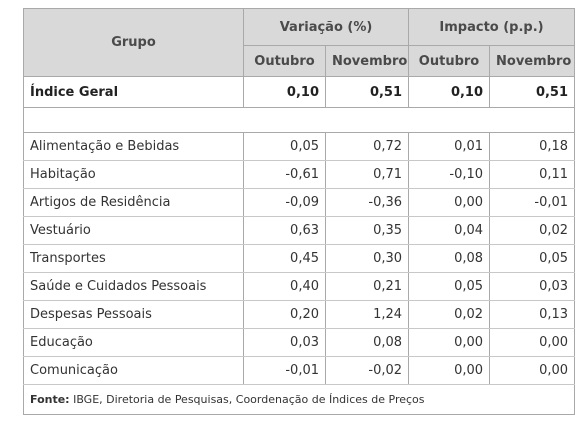  I want to click on row-label: Saúde e Cuidados Pessoais, so click(133, 286).